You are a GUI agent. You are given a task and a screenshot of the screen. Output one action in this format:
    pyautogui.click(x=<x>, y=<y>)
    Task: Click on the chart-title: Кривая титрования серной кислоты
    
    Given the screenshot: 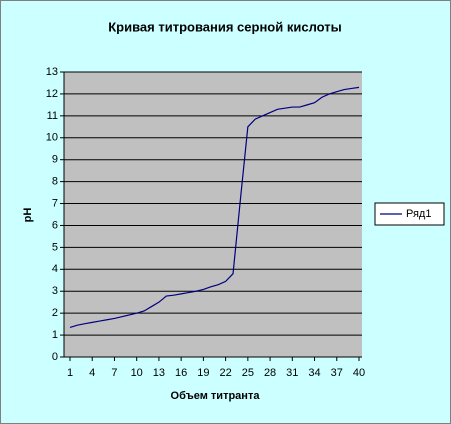 What is the action you would take?
    pyautogui.click(x=225, y=26)
    